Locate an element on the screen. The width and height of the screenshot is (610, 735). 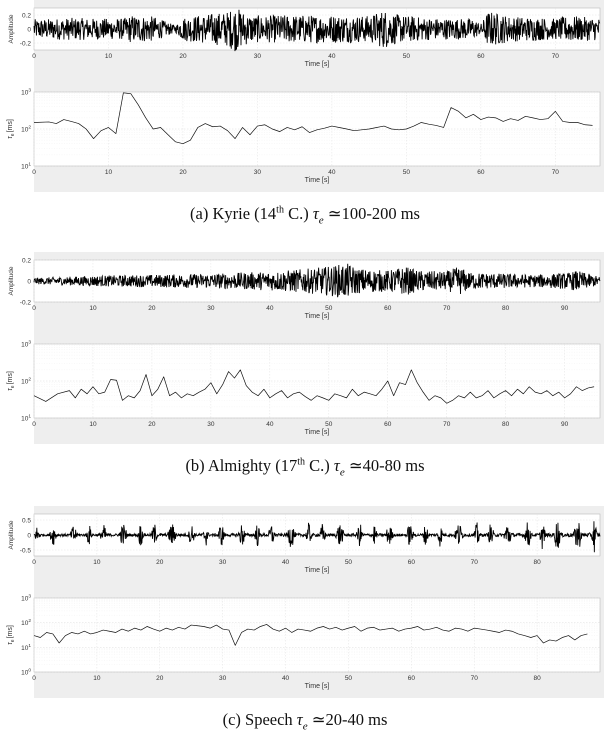
caption-c: (c) Speech τe ≃20-40 ms is located at coordinates (305, 721).